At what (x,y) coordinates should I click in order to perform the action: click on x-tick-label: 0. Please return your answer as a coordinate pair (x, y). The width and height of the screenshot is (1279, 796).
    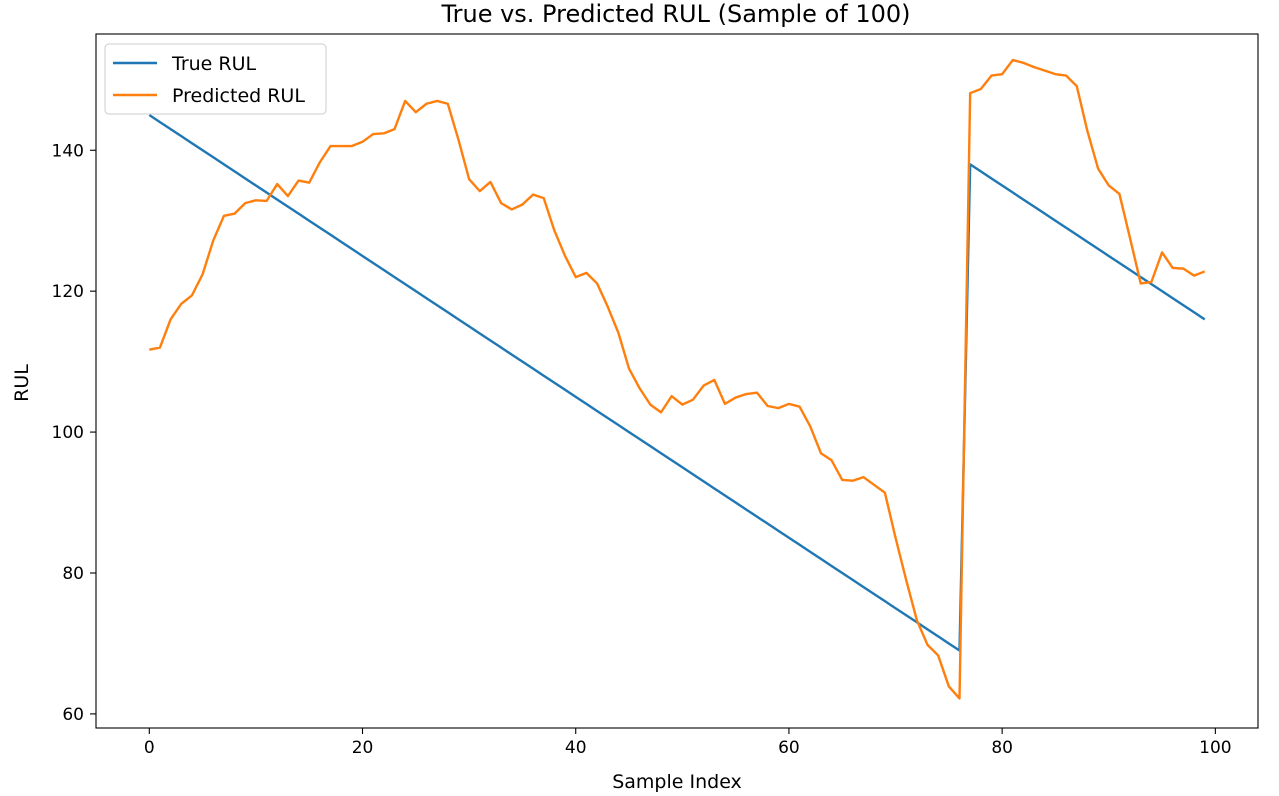
    Looking at the image, I should click on (149, 748).